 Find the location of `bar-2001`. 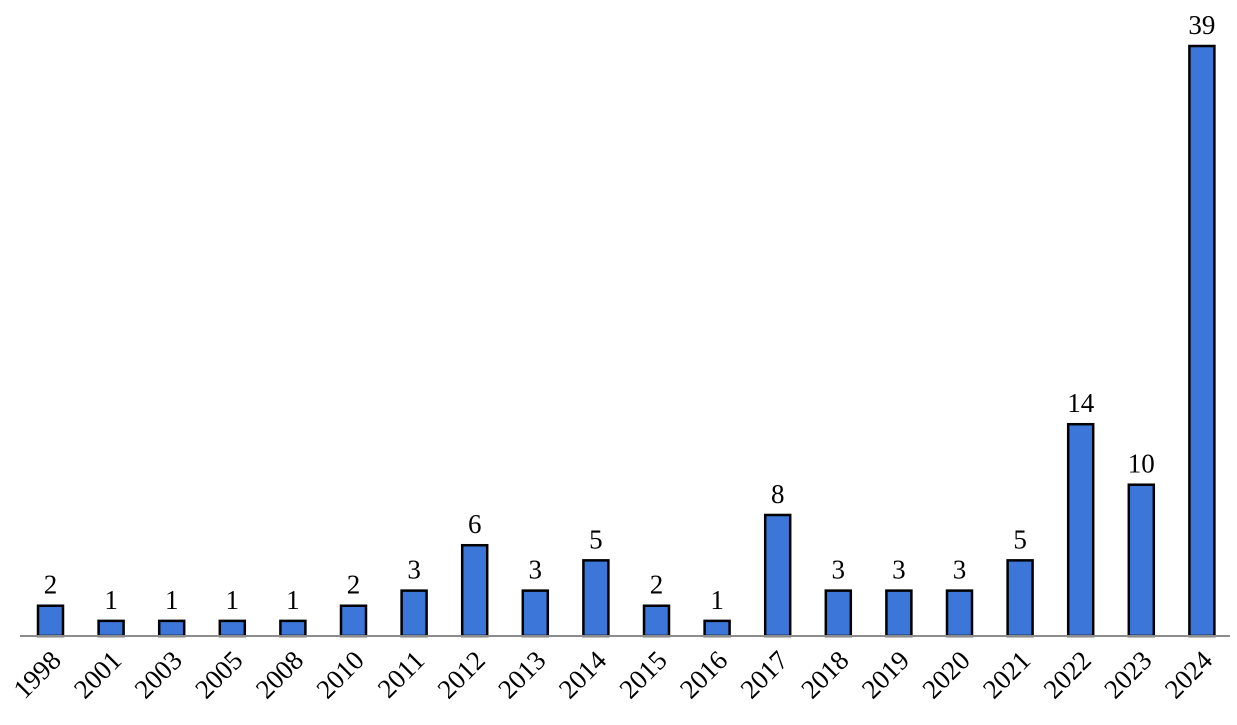

bar-2001 is located at coordinates (111, 628).